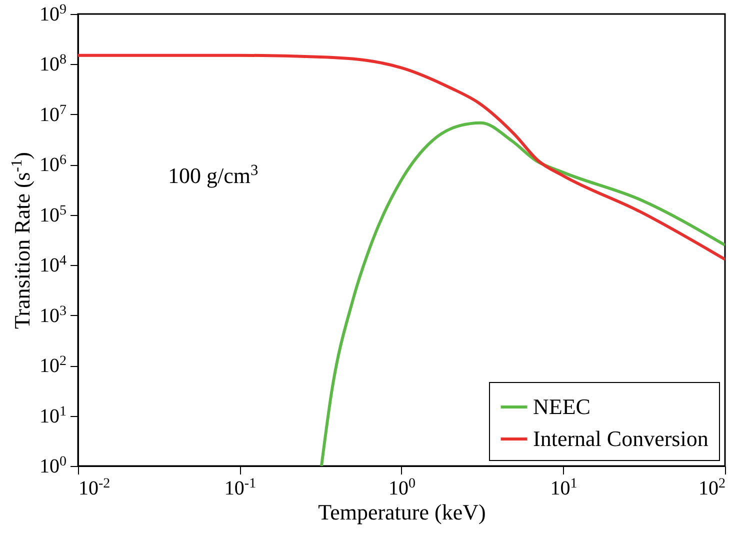 This screenshot has height=555, width=747. I want to click on annotation: 100 g/cm$^{3}$, so click(213, 175).